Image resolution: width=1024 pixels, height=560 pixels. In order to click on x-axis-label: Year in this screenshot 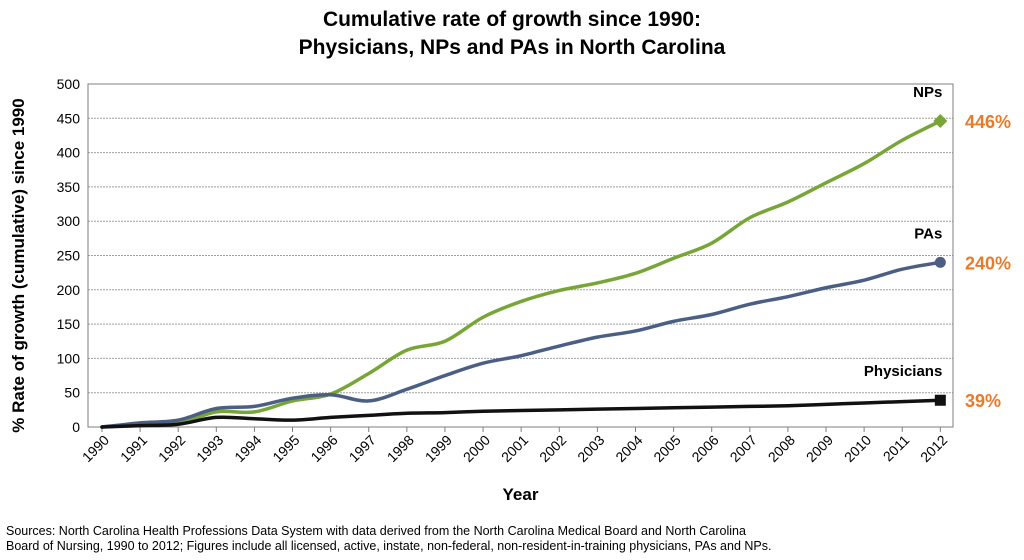, I will do `click(521, 494)`.